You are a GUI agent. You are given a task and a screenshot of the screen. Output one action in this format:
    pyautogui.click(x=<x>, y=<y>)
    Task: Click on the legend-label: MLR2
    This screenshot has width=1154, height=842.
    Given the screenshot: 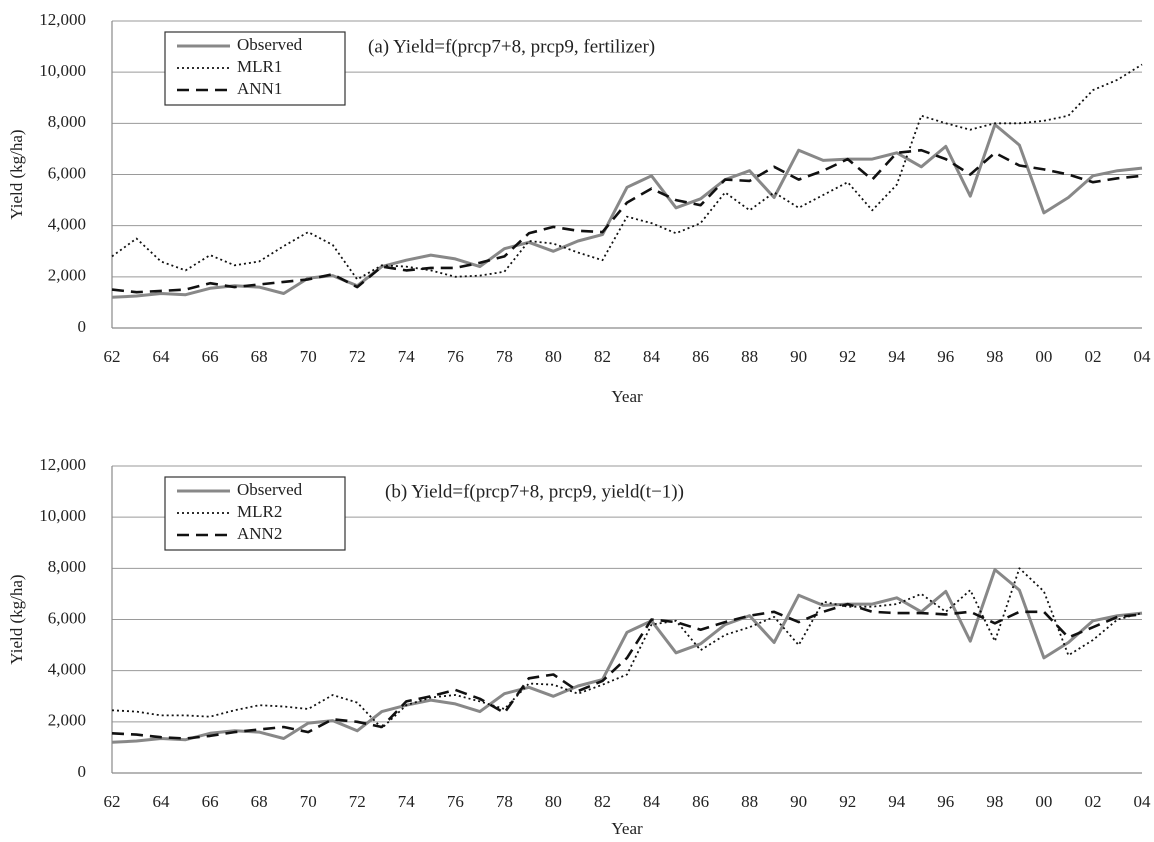 What is the action you would take?
    pyautogui.click(x=259, y=511)
    